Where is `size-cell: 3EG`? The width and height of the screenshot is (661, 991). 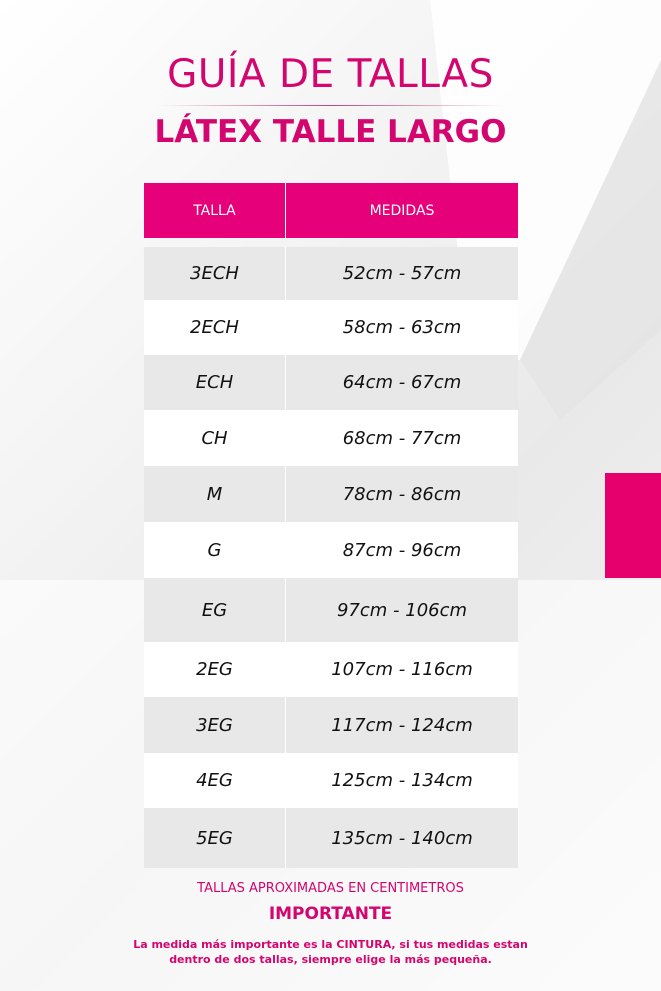
size-cell: 3EG is located at coordinates (215, 725).